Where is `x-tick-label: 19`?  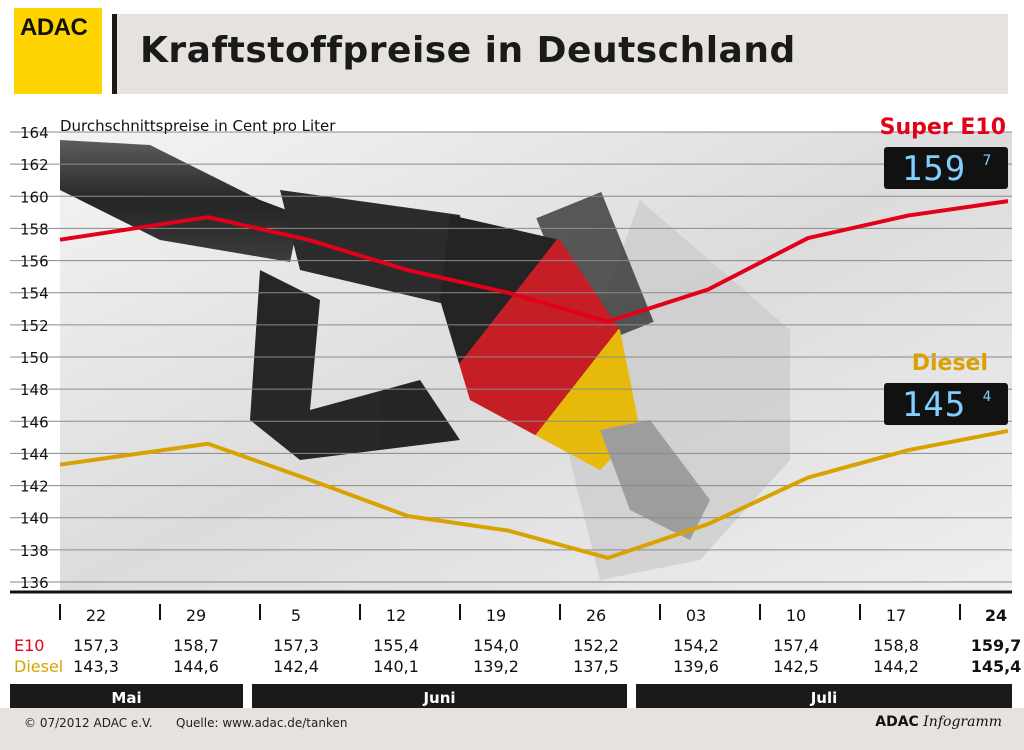
x-tick-label: 19 is located at coordinates (496, 615).